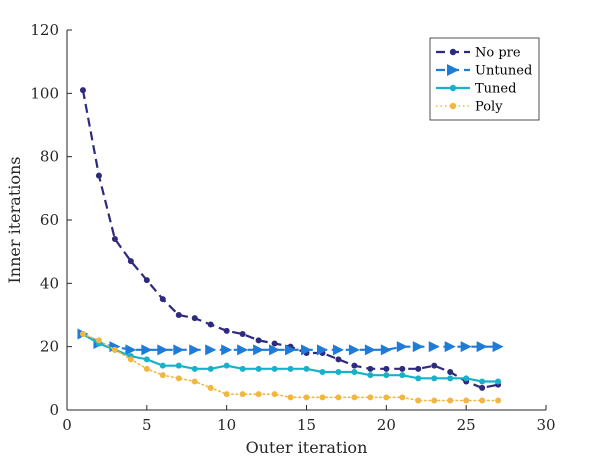 The image size is (598, 458). What do you see at coordinates (290, 342) in the screenshot?
I see `series-untuned` at bounding box center [290, 342].